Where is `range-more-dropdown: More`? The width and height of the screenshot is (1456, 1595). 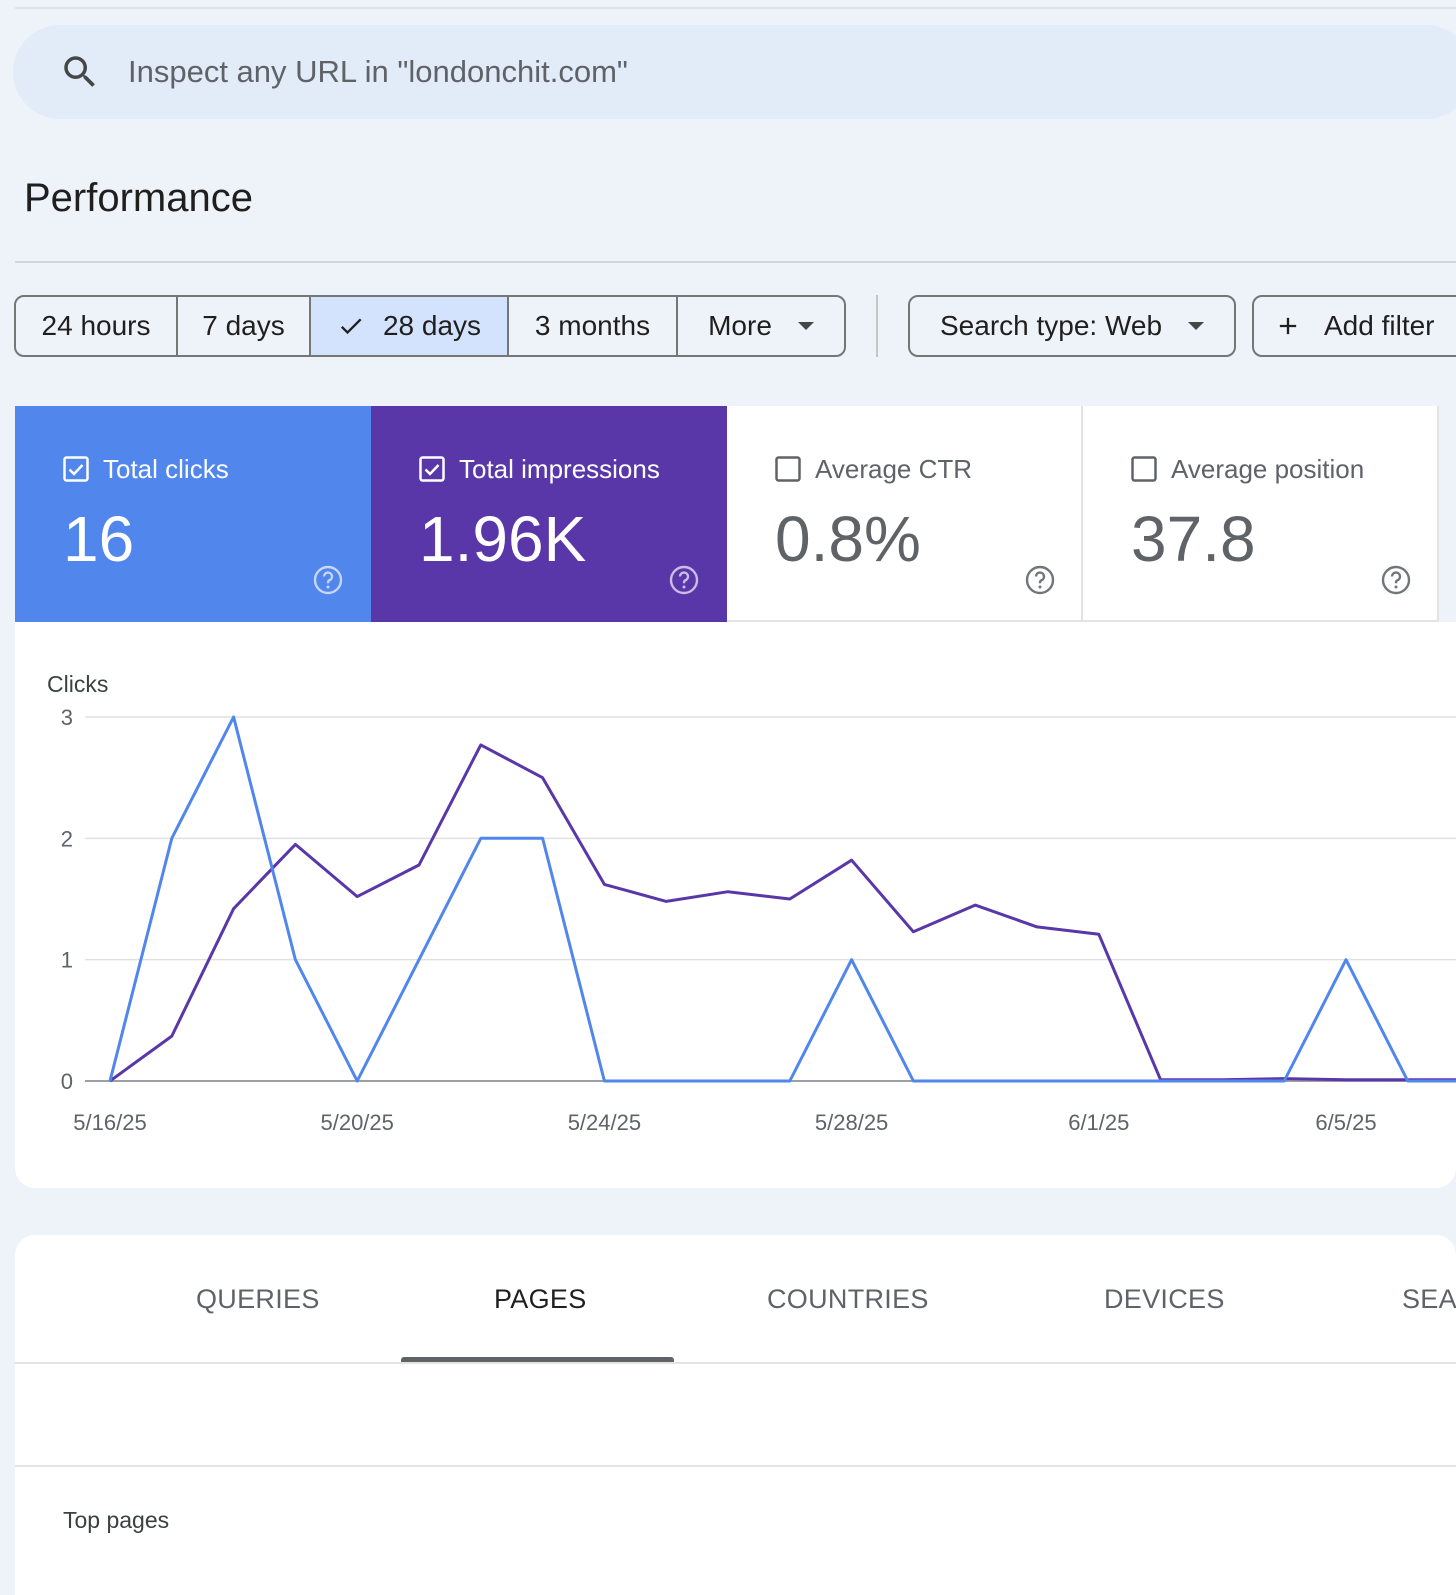
range-more-dropdown: More is located at coordinates (761, 326).